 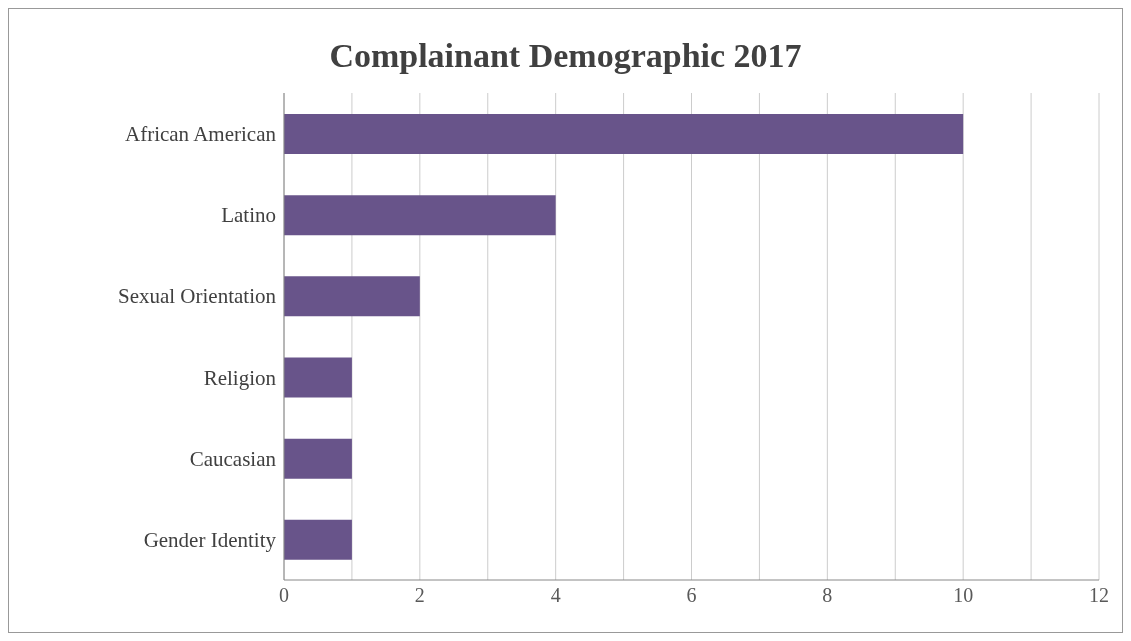 What do you see at coordinates (248, 215) in the screenshot?
I see `y-tick-label: Latino` at bounding box center [248, 215].